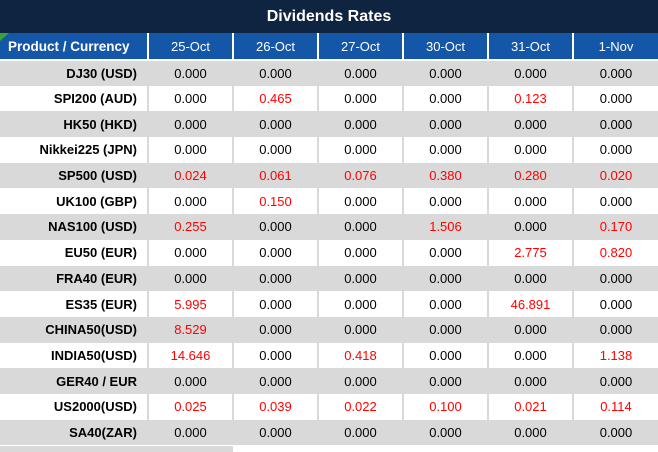 The height and width of the screenshot is (452, 658). What do you see at coordinates (361, 355) in the screenshot?
I see `value-cell: 0.418` at bounding box center [361, 355].